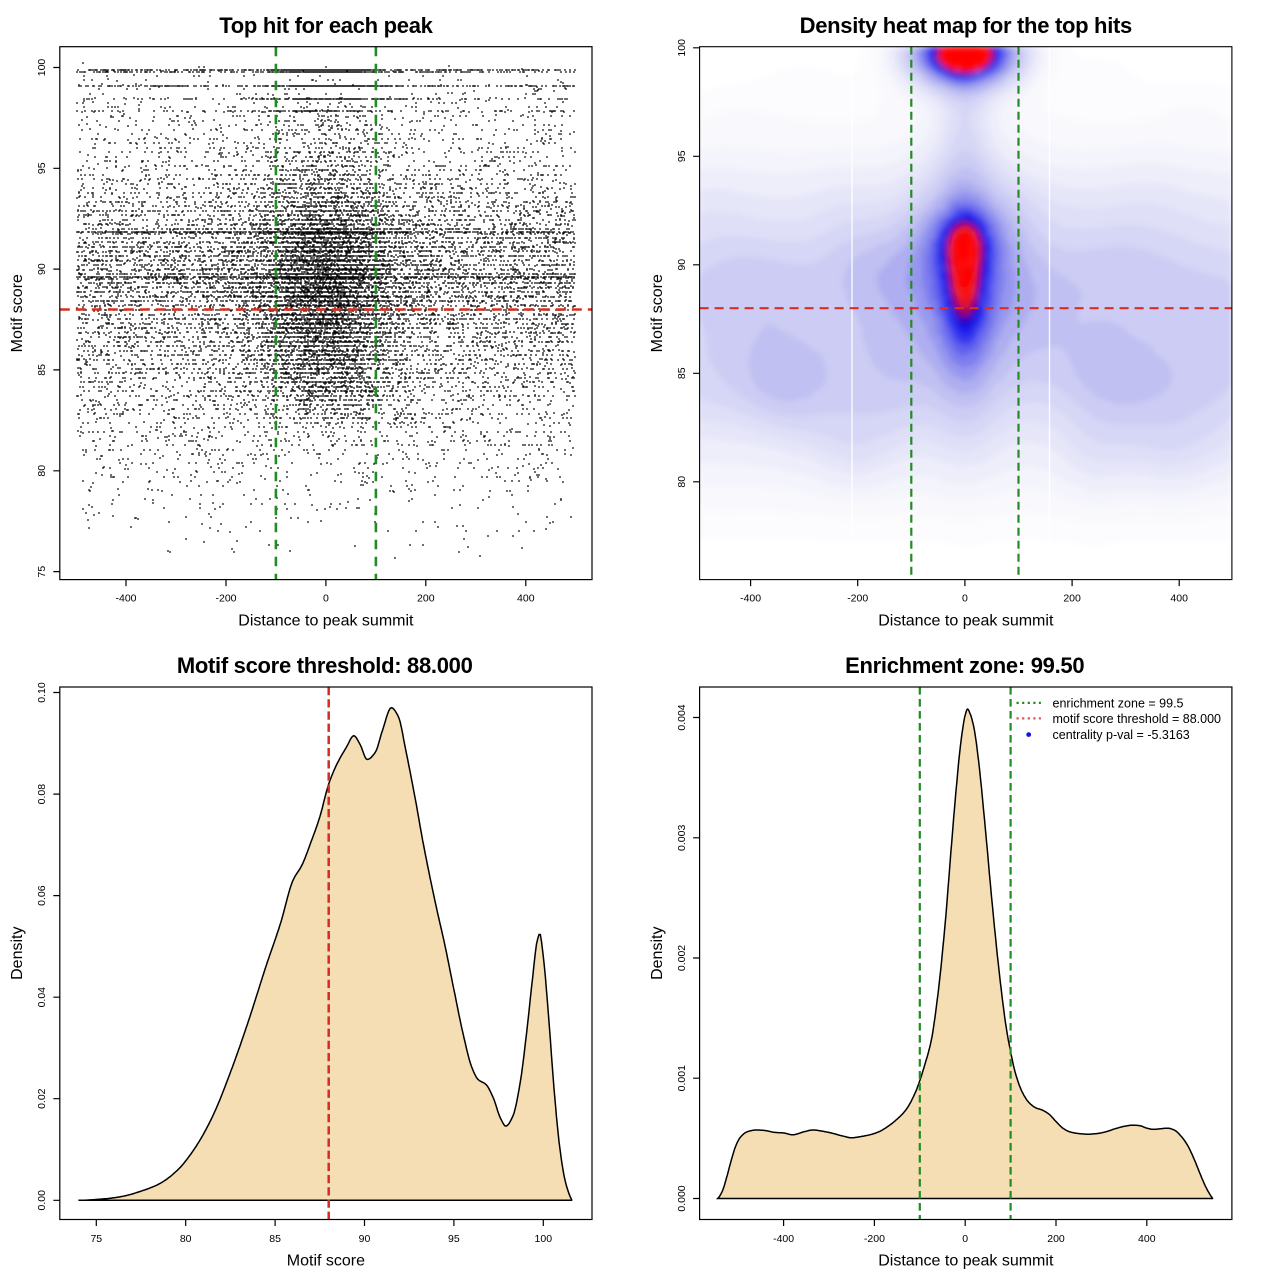  Describe the element at coordinates (42, 1098) in the screenshot. I see `svg-text: 0.02` at that location.